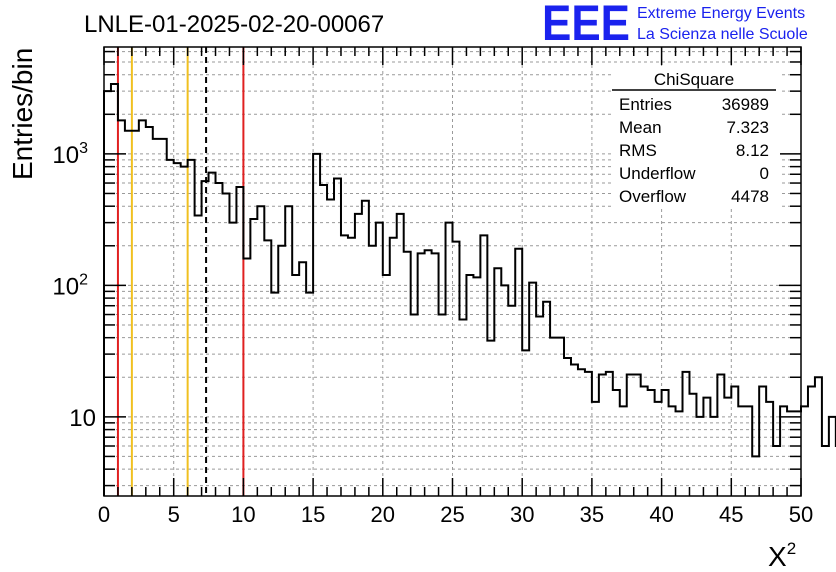 The height and width of the screenshot is (572, 836). What do you see at coordinates (764, 173) in the screenshot?
I see `stats-row-value: 0` at bounding box center [764, 173].